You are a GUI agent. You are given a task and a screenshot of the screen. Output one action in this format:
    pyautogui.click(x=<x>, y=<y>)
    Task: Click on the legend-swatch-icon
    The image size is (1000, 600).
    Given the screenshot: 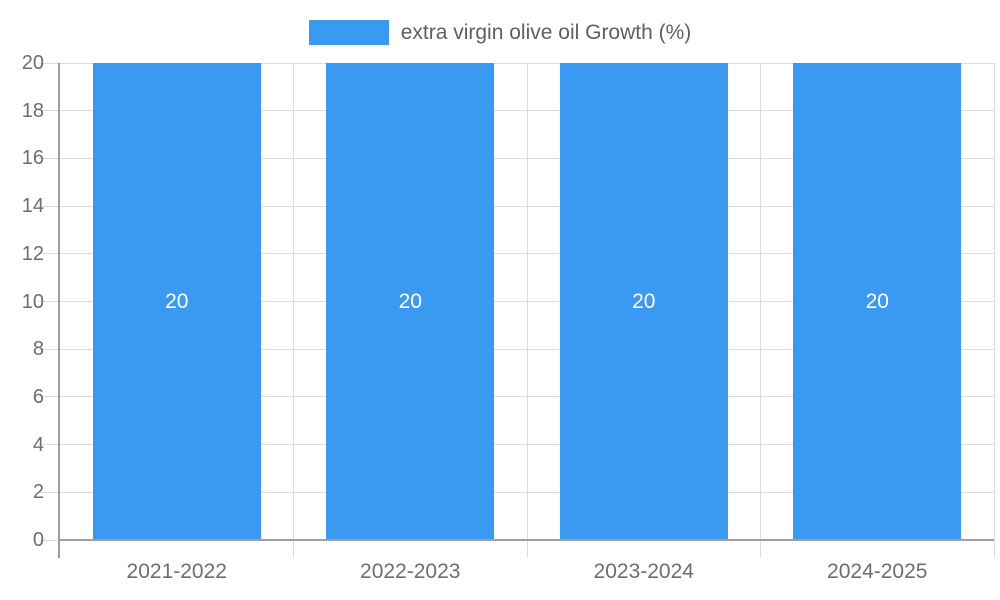 What is the action you would take?
    pyautogui.click(x=348, y=32)
    